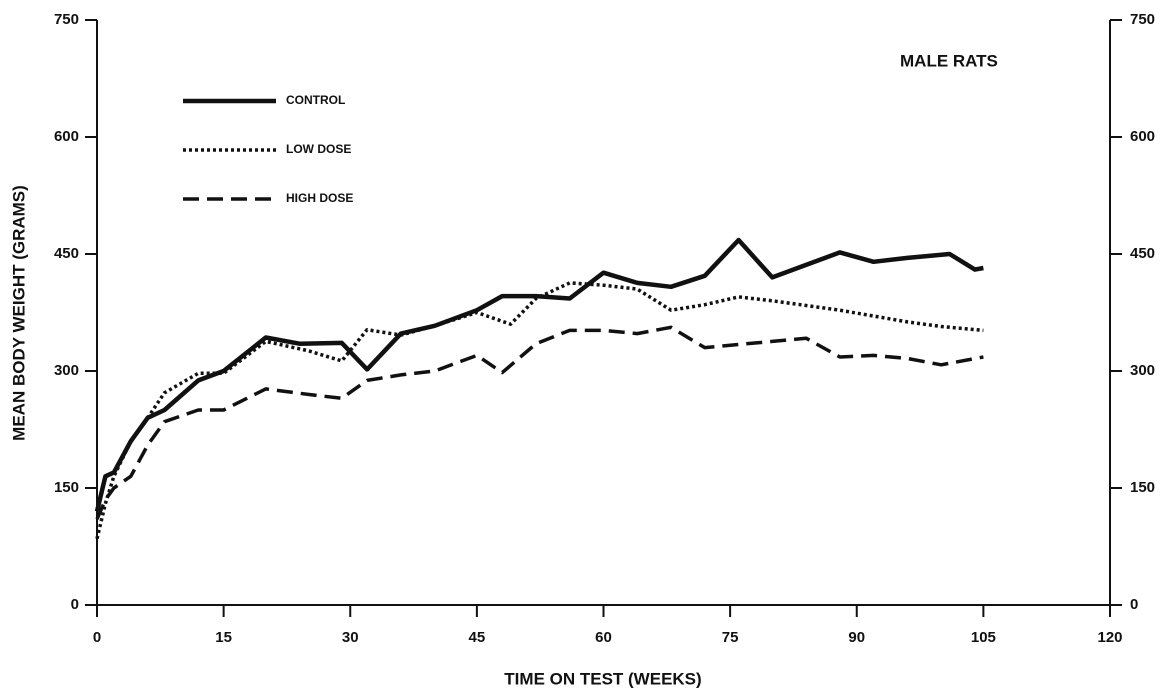 The width and height of the screenshot is (1171, 693). I want to click on y-tick-label: 600, so click(66, 136).